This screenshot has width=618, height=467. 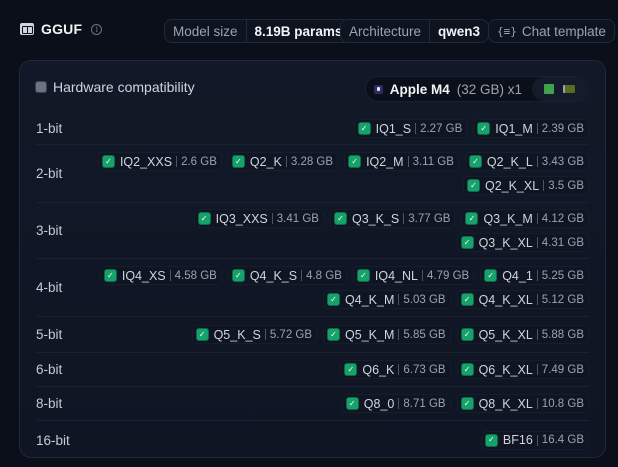 I want to click on quant-badge: ✓ IQ2_M 3.11 GB, so click(x=401, y=161).